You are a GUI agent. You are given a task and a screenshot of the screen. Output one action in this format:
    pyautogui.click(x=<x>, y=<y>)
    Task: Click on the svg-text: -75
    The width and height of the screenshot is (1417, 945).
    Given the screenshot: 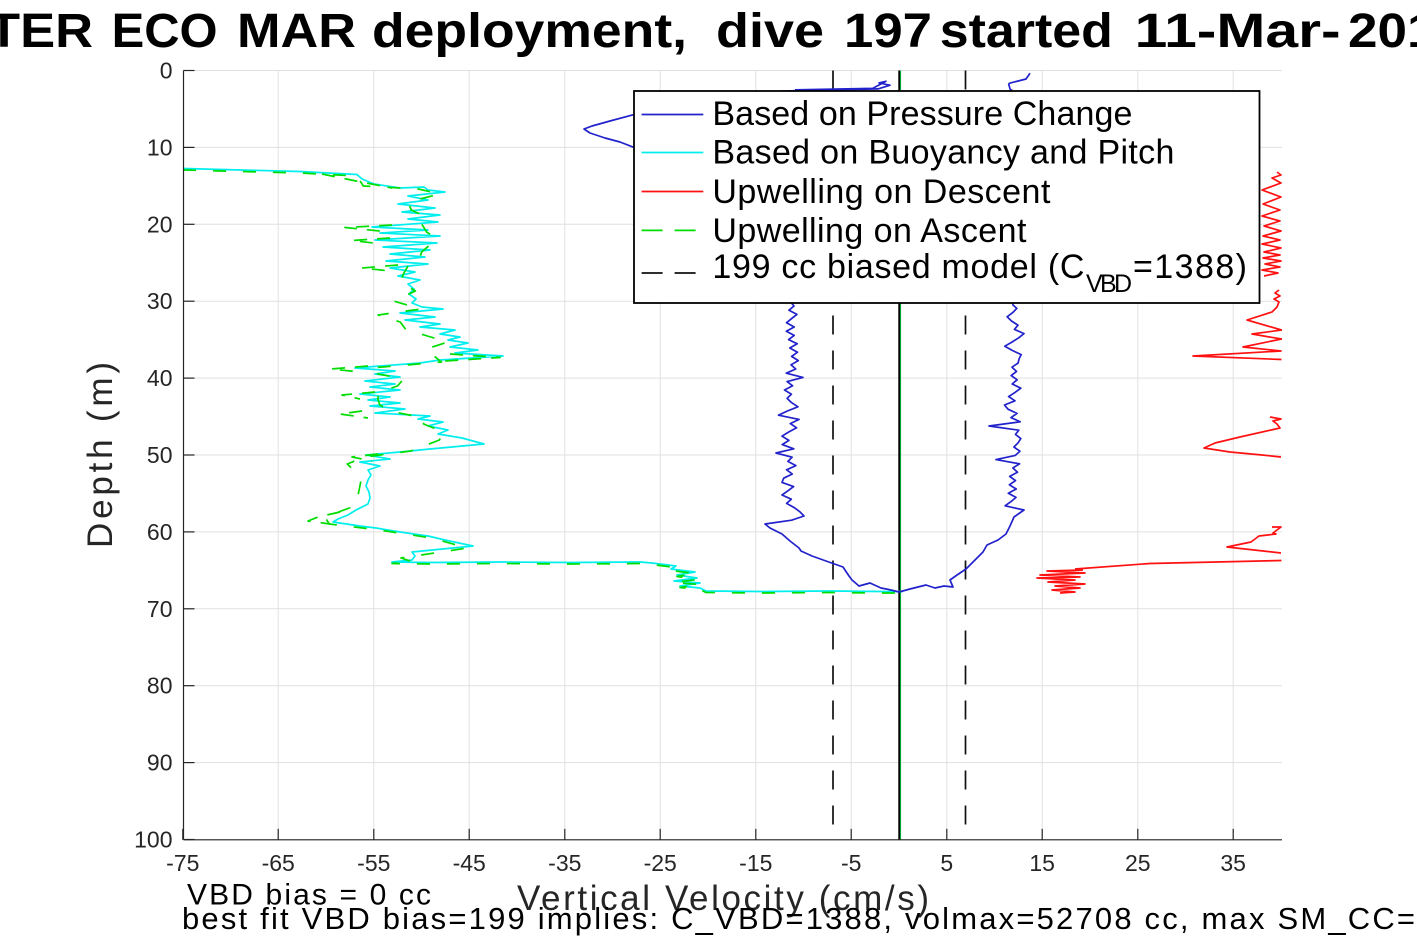 What is the action you would take?
    pyautogui.click(x=182, y=863)
    